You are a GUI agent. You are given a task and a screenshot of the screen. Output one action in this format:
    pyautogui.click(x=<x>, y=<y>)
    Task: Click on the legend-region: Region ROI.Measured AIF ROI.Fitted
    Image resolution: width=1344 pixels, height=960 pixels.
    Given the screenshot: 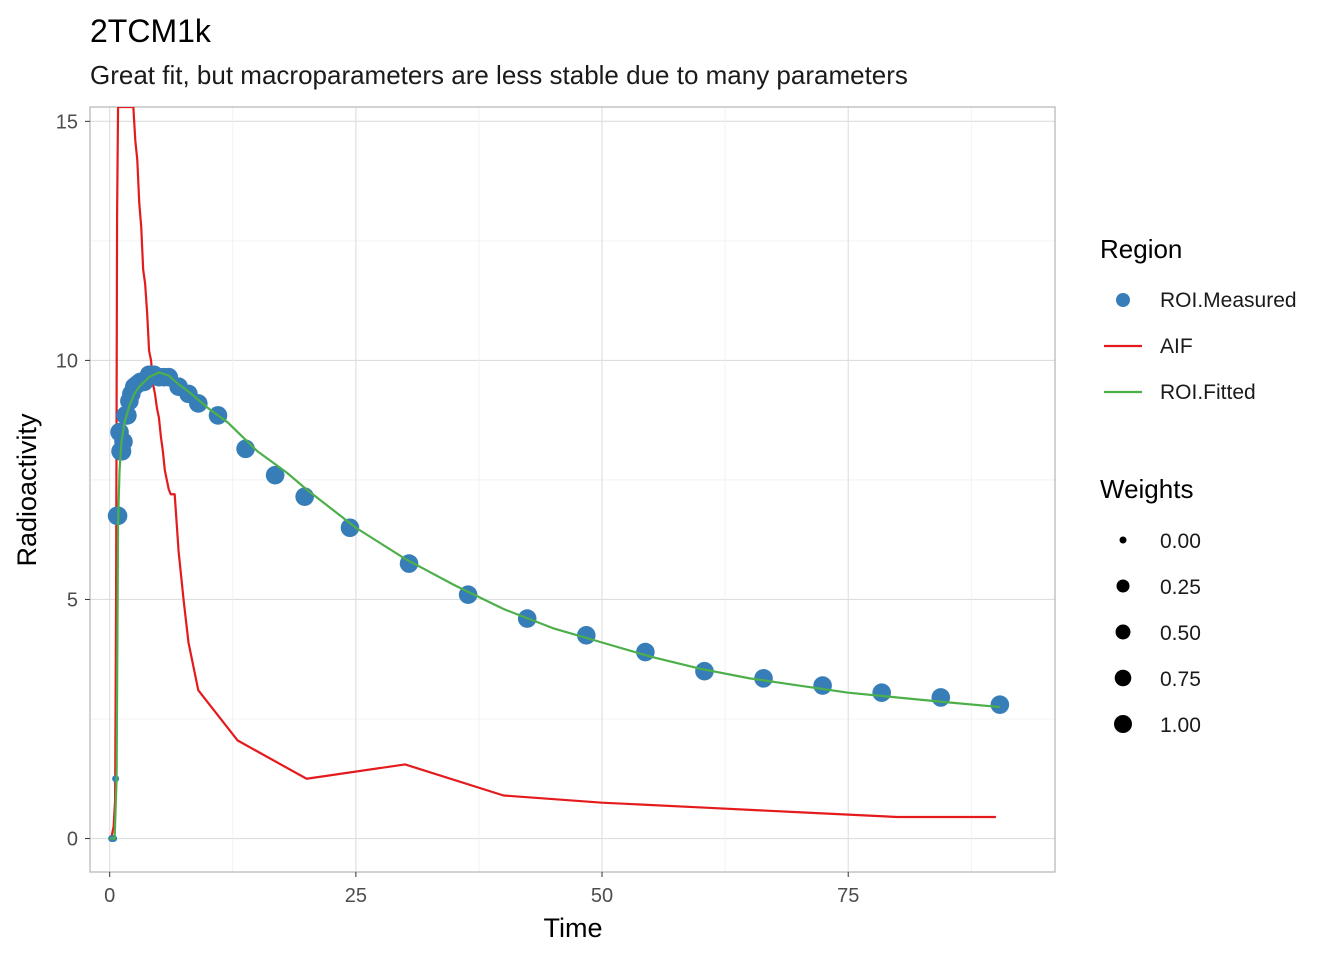 What is the action you would take?
    pyautogui.click(x=1198, y=319)
    